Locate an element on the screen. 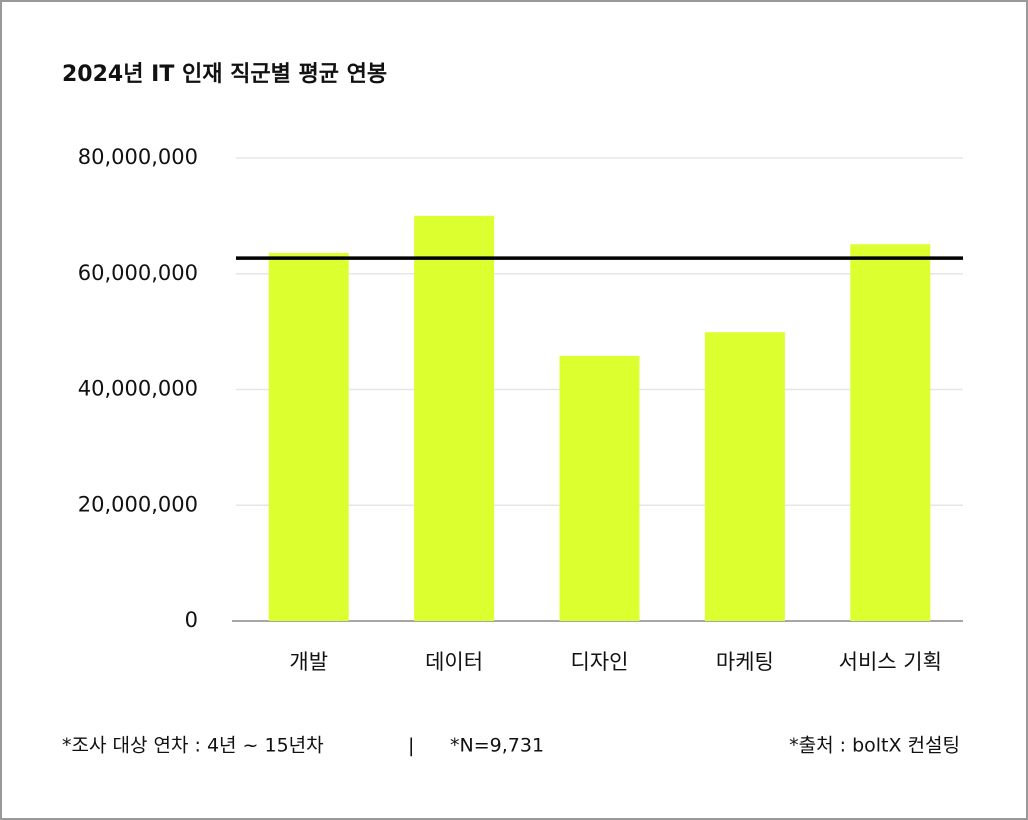  x-tick-label: 디자인 is located at coordinates (600, 662).